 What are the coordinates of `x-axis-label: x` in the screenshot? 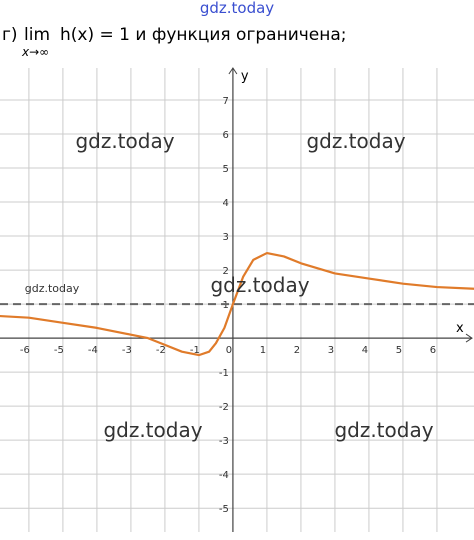 It's located at (460, 328).